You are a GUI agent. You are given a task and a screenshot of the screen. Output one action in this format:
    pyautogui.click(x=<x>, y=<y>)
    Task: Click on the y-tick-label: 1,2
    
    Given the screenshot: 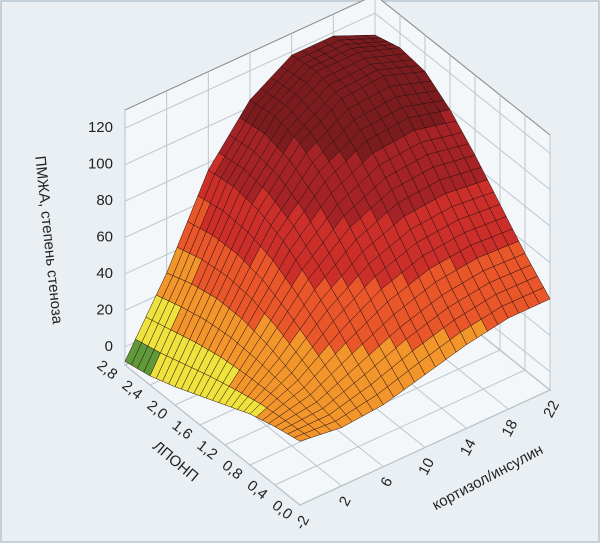 What is the action you would take?
    pyautogui.click(x=207, y=450)
    